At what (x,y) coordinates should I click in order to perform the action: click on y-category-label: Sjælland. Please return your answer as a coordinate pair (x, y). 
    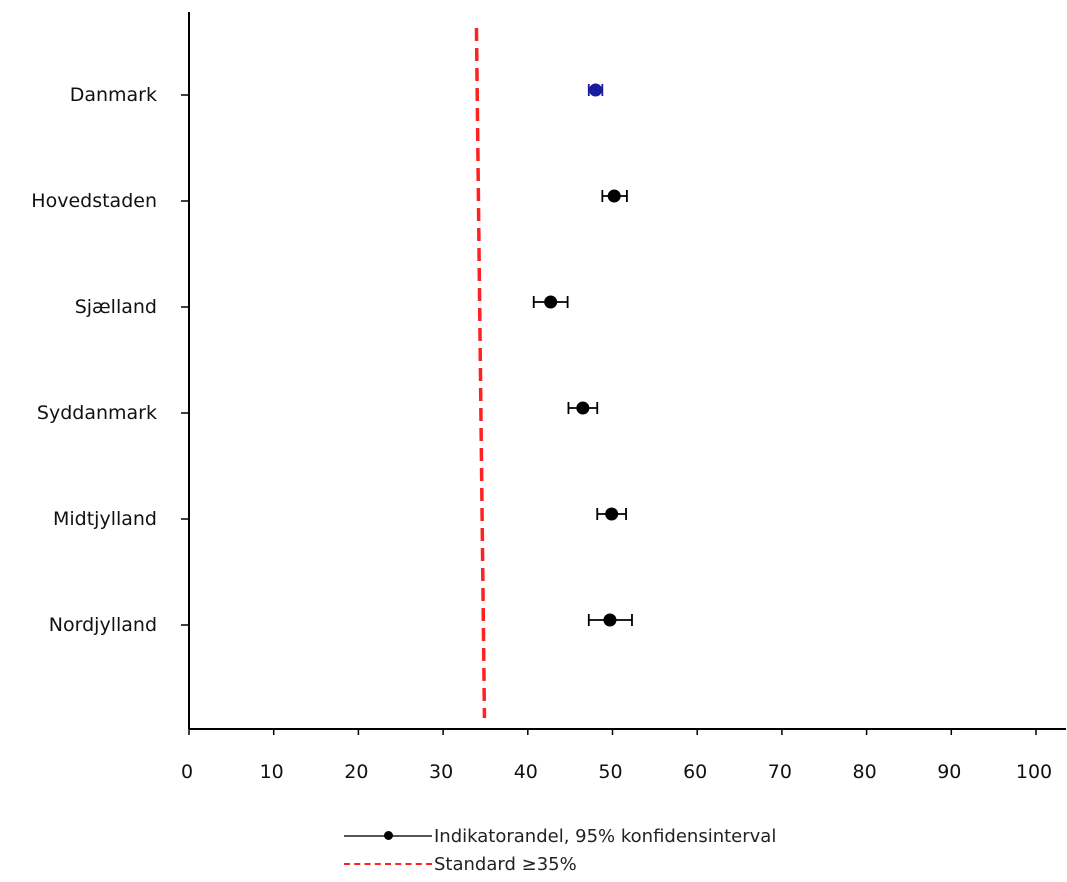
    Looking at the image, I should click on (116, 307).